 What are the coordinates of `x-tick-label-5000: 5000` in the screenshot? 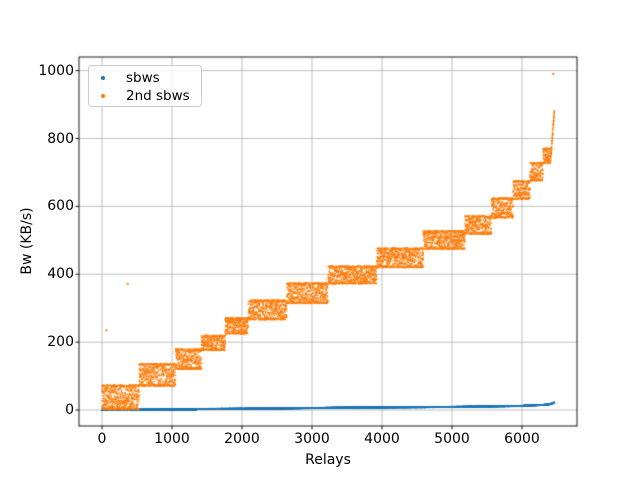 It's located at (452, 439).